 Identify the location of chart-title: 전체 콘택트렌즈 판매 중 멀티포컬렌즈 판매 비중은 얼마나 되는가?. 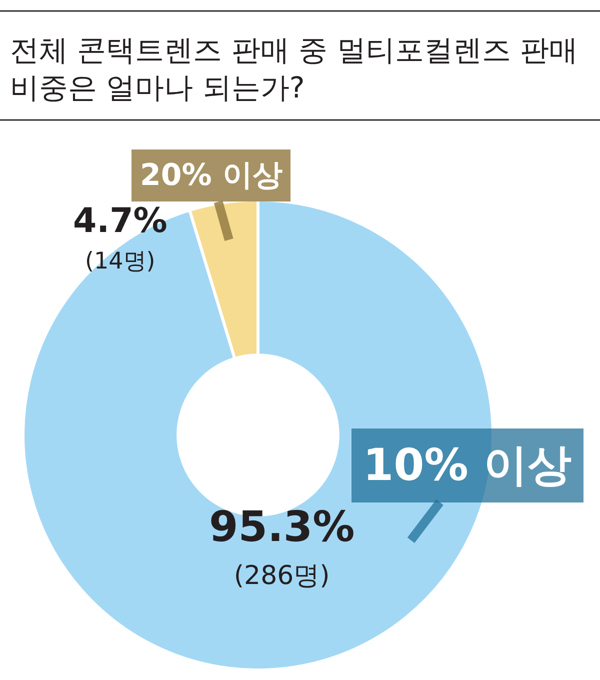
(294, 69).